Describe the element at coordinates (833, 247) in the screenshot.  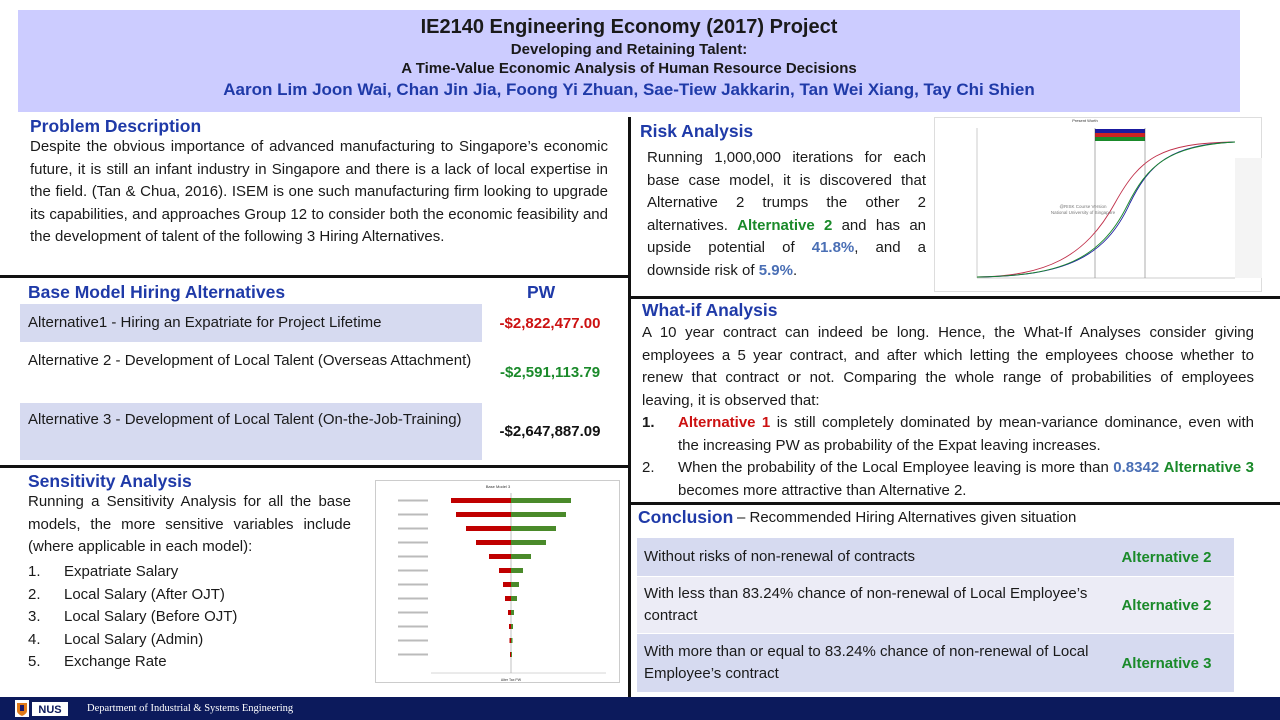
I see `upside-value: 41.8%` at that location.